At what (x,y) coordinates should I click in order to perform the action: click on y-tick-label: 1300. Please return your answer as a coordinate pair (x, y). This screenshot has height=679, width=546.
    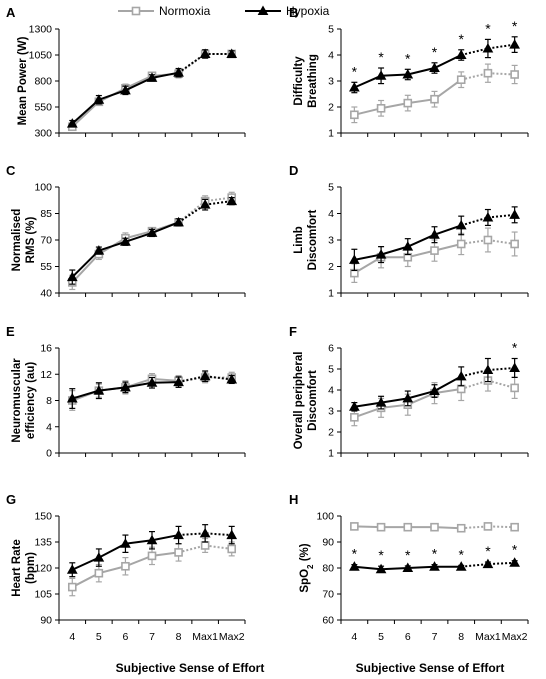
    Looking at the image, I should click on (41, 30).